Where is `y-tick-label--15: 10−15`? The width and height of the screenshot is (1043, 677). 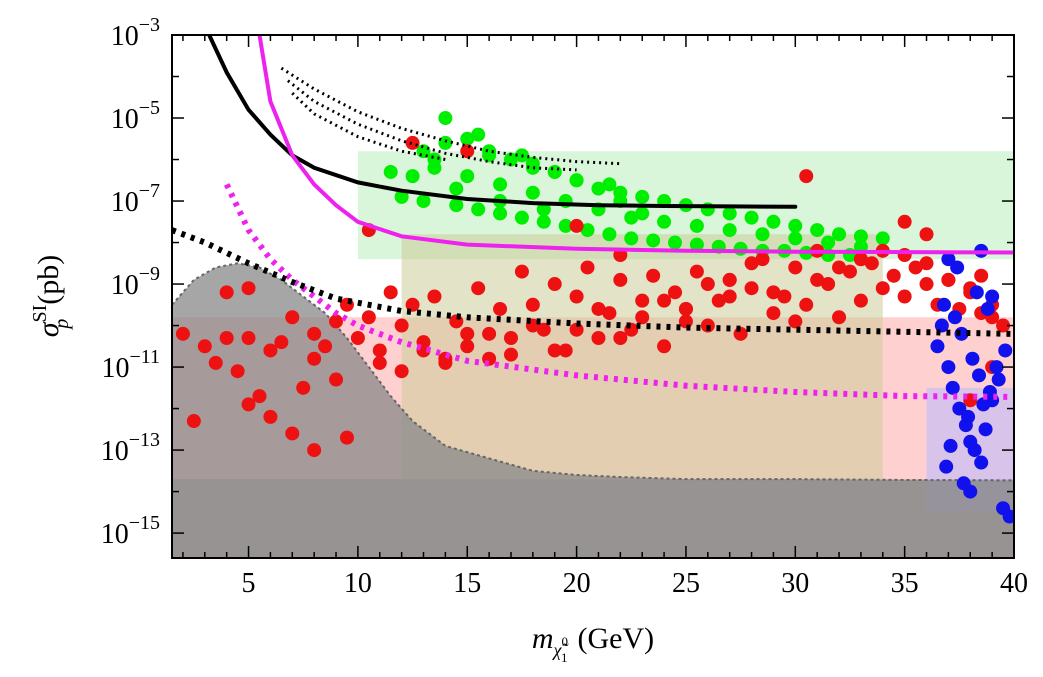
y-tick-label--15: 10−15 is located at coordinates (130, 531).